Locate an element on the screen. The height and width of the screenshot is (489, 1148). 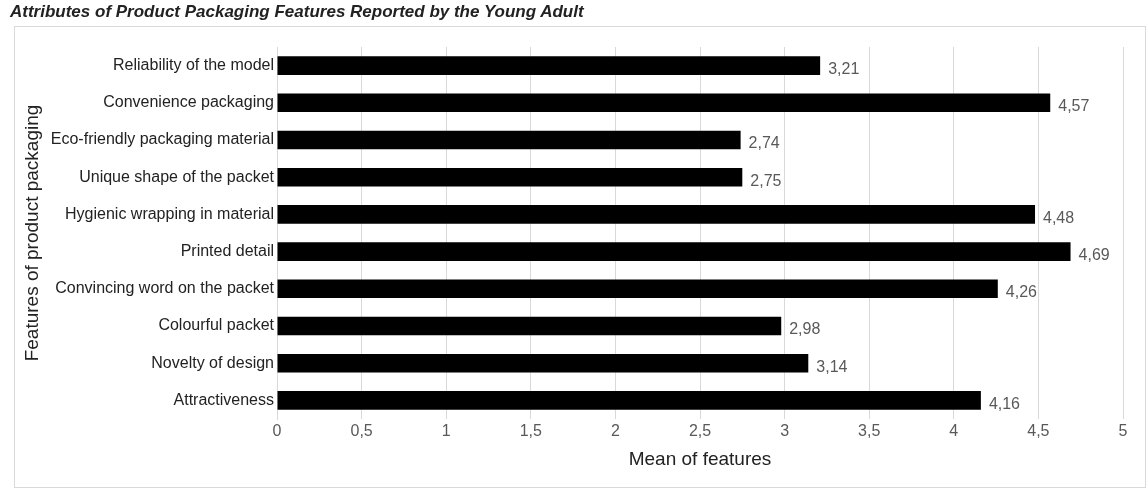
y-tick-label: Reliability of the model is located at coordinates (194, 65).